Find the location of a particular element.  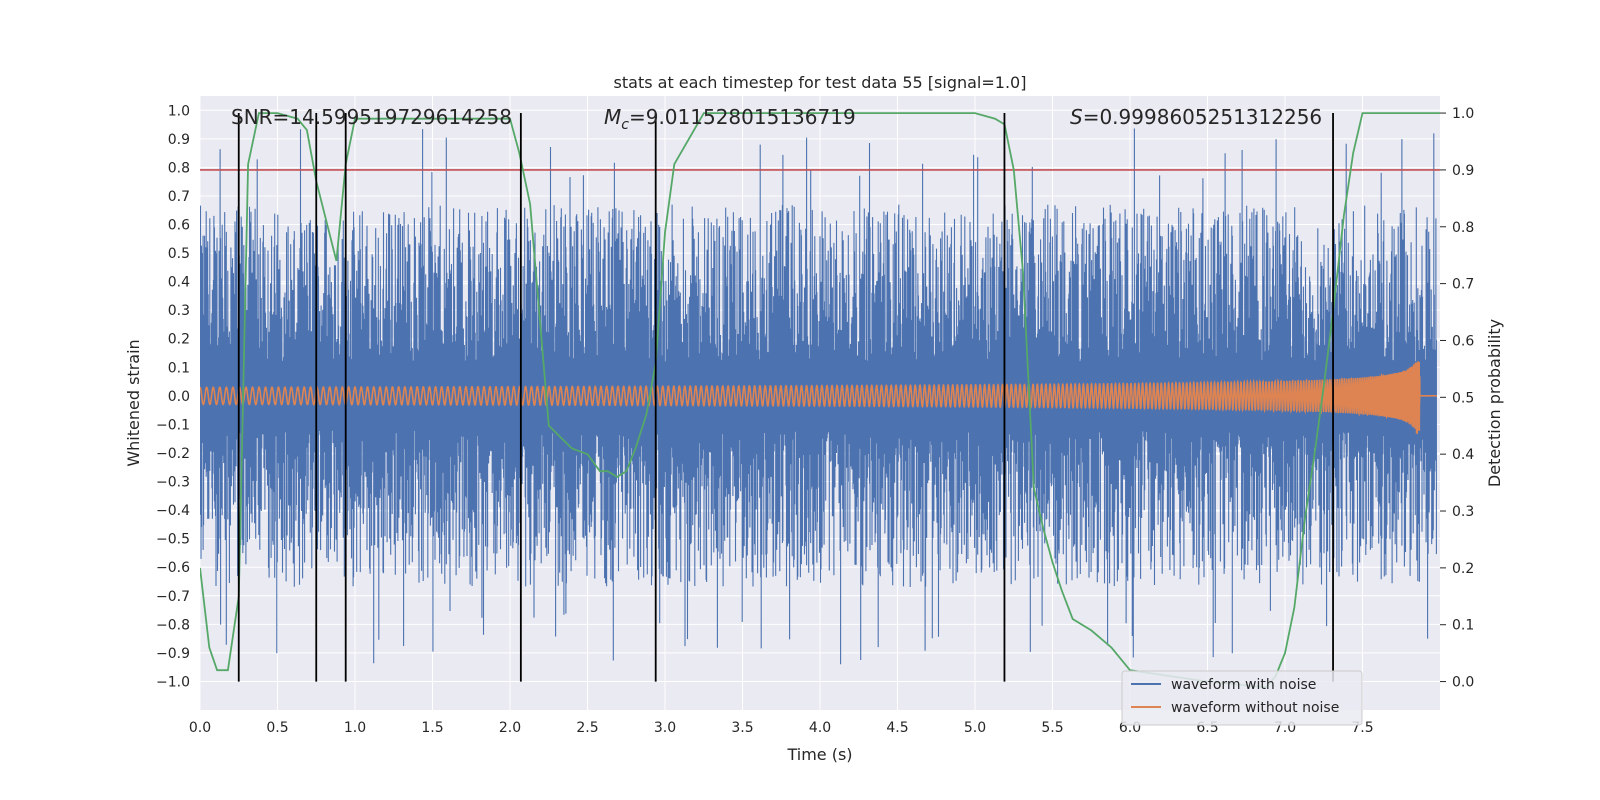

y-tick-label: −0.8 is located at coordinates (173, 625).